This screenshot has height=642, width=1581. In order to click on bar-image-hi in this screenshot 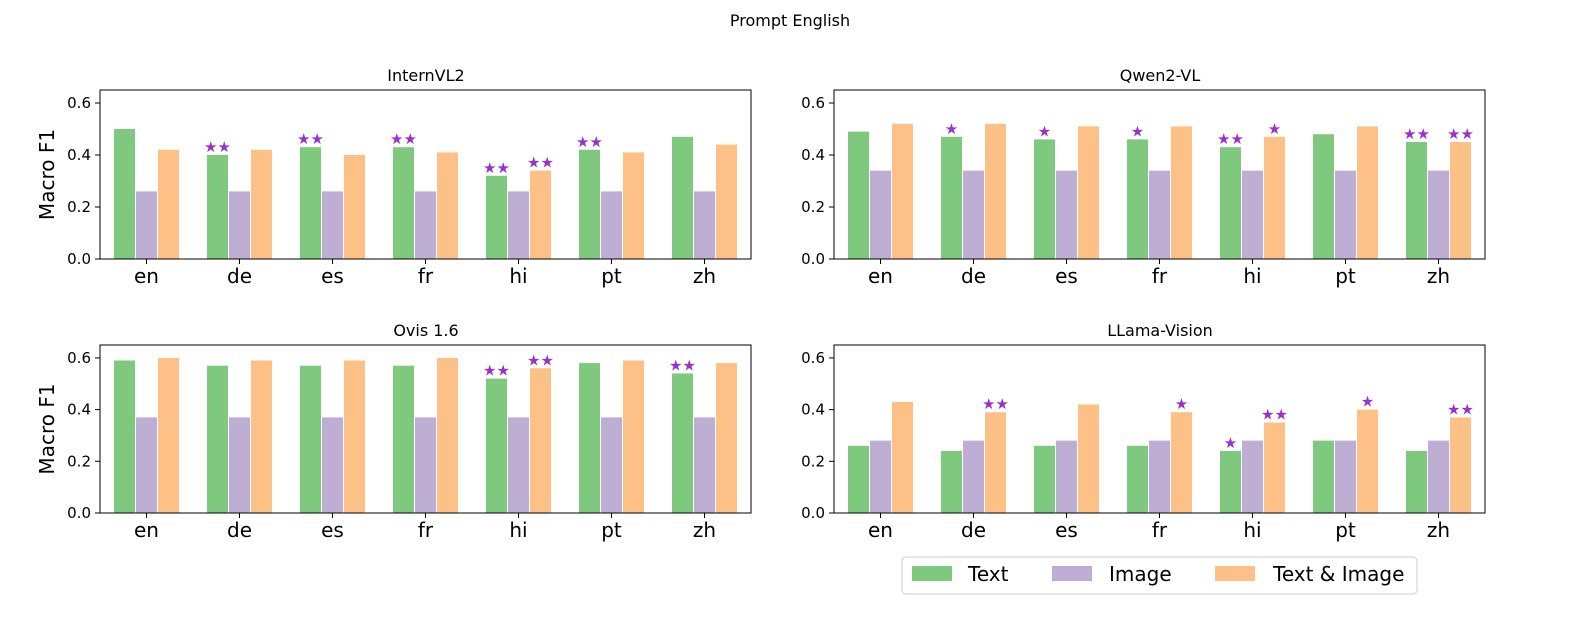, I will do `click(1252, 214)`.